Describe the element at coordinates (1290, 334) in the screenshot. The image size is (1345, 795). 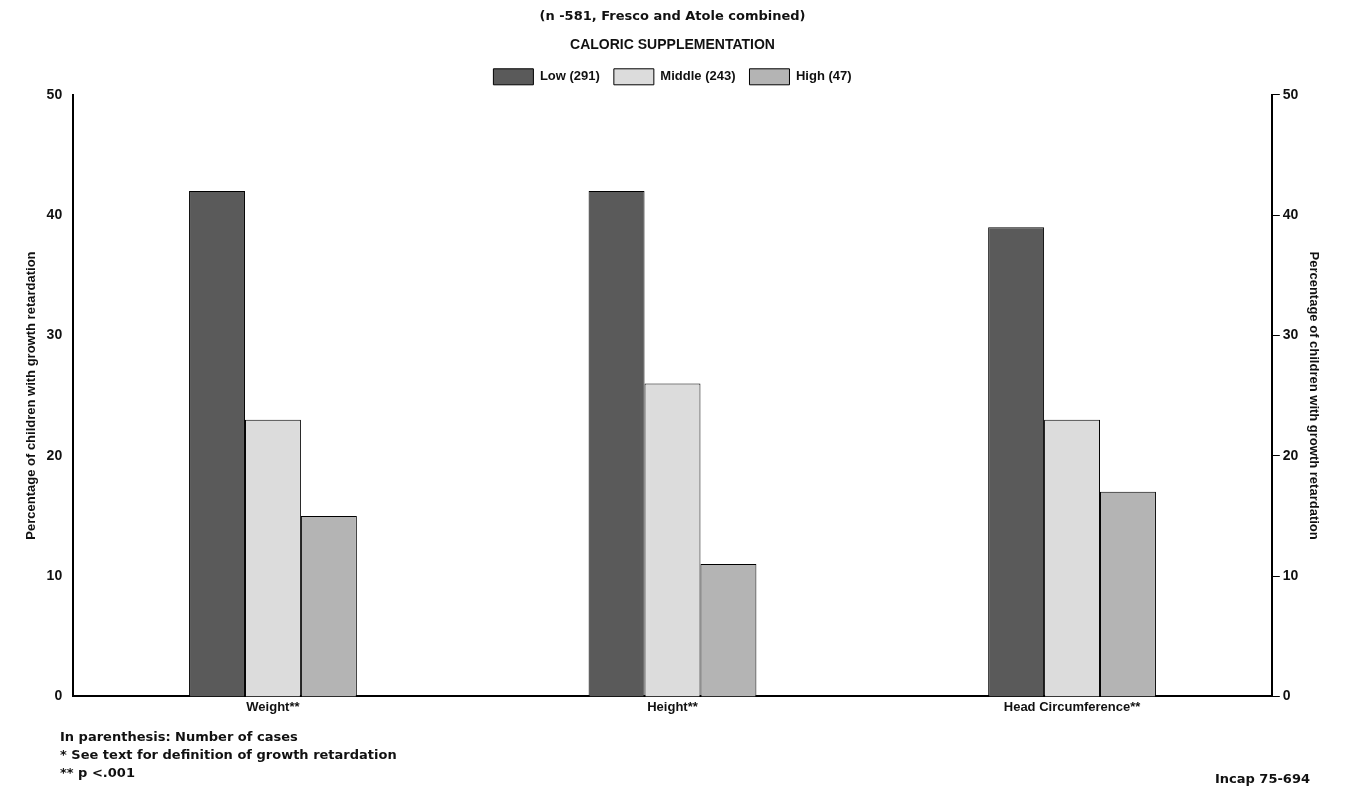
I see `y2-tick-label: 30` at that location.